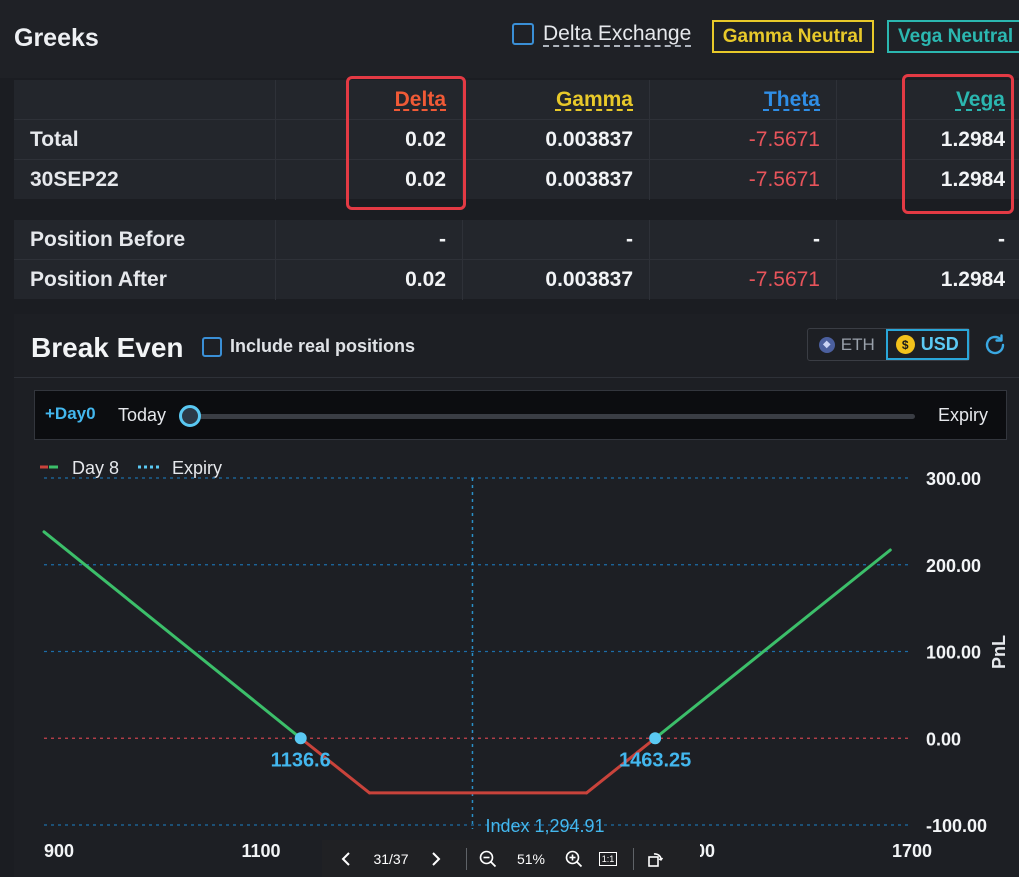 This screenshot has width=1019, height=877. What do you see at coordinates (963, 415) in the screenshot?
I see `expiry-label: Expiry` at bounding box center [963, 415].